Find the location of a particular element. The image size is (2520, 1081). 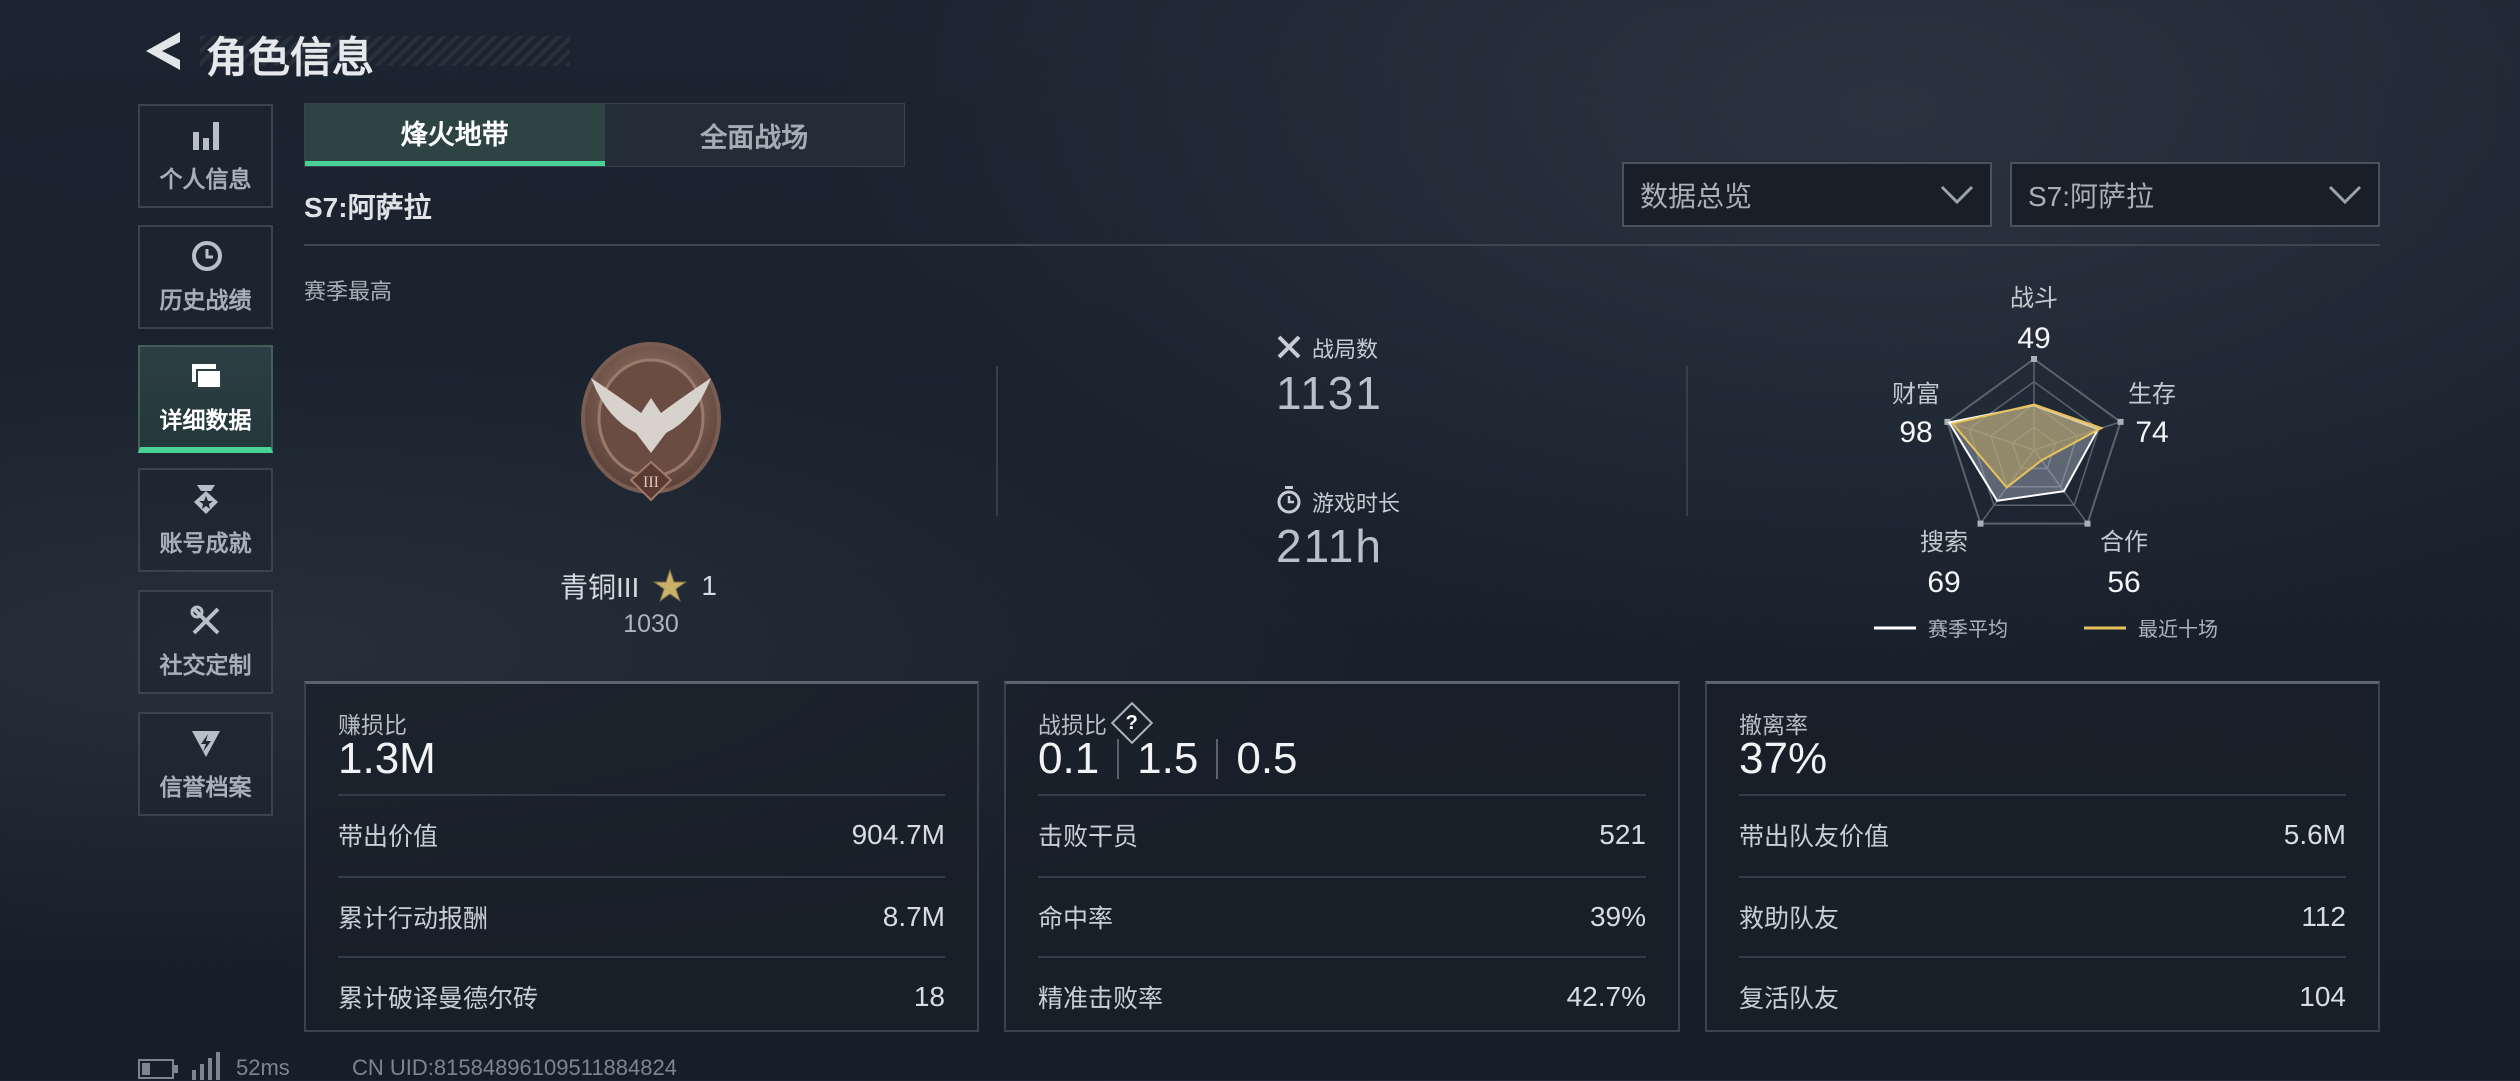

table-row: 复活队友 104 is located at coordinates (2042, 996).